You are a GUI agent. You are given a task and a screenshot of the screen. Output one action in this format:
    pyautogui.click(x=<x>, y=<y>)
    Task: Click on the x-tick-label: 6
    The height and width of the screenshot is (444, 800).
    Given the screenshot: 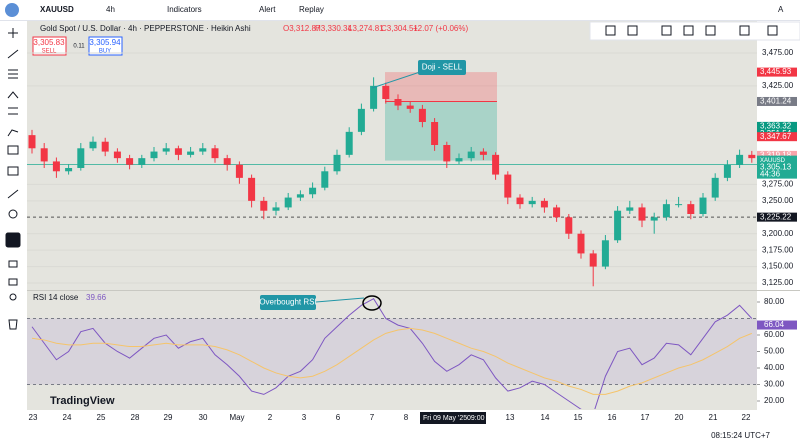 What is the action you would take?
    pyautogui.click(x=338, y=417)
    